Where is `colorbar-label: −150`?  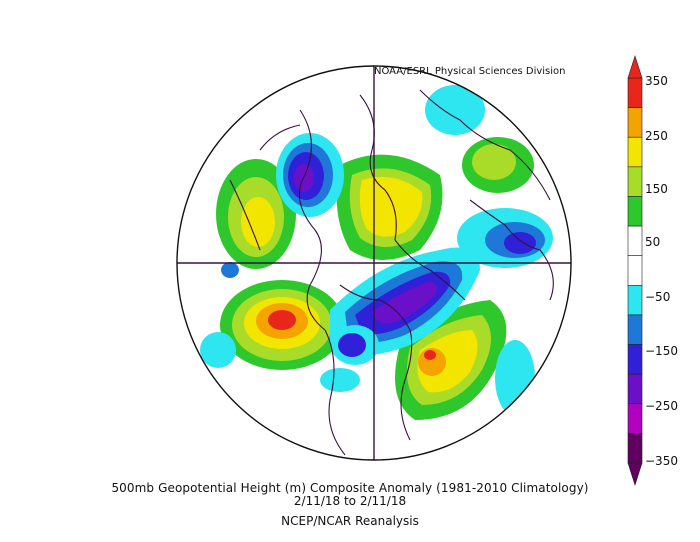 colorbar-label: −150 is located at coordinates (661, 351).